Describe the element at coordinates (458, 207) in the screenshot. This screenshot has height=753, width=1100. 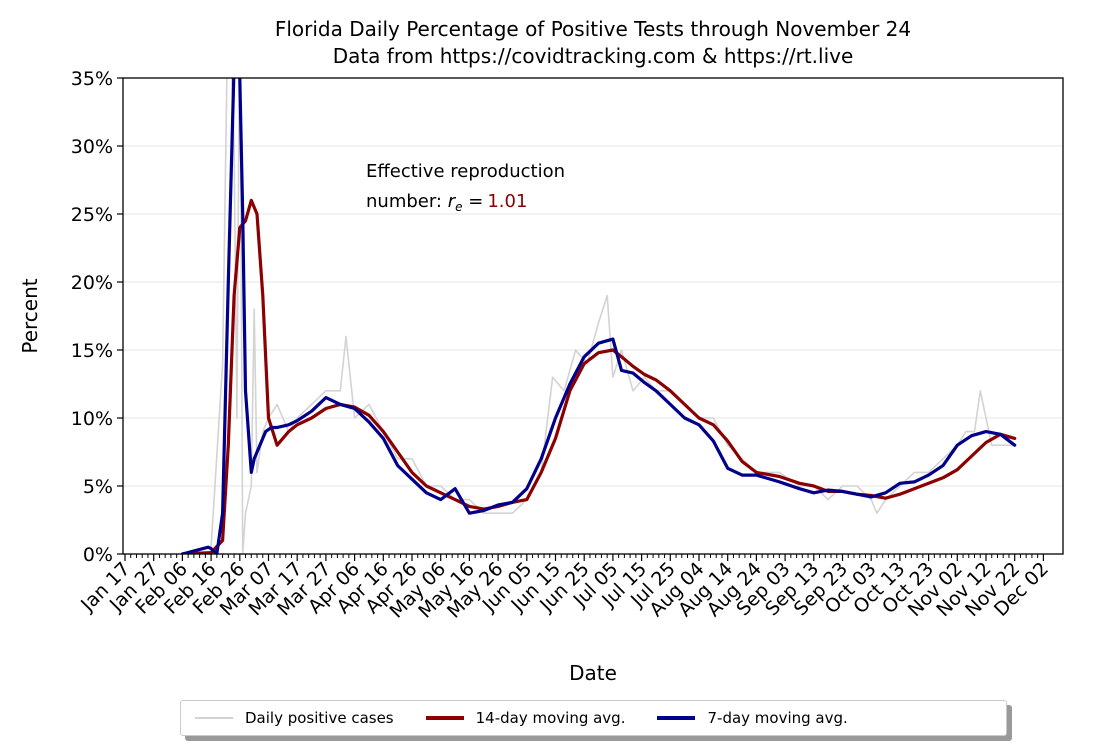
I see `annotation-subscript: e` at that location.